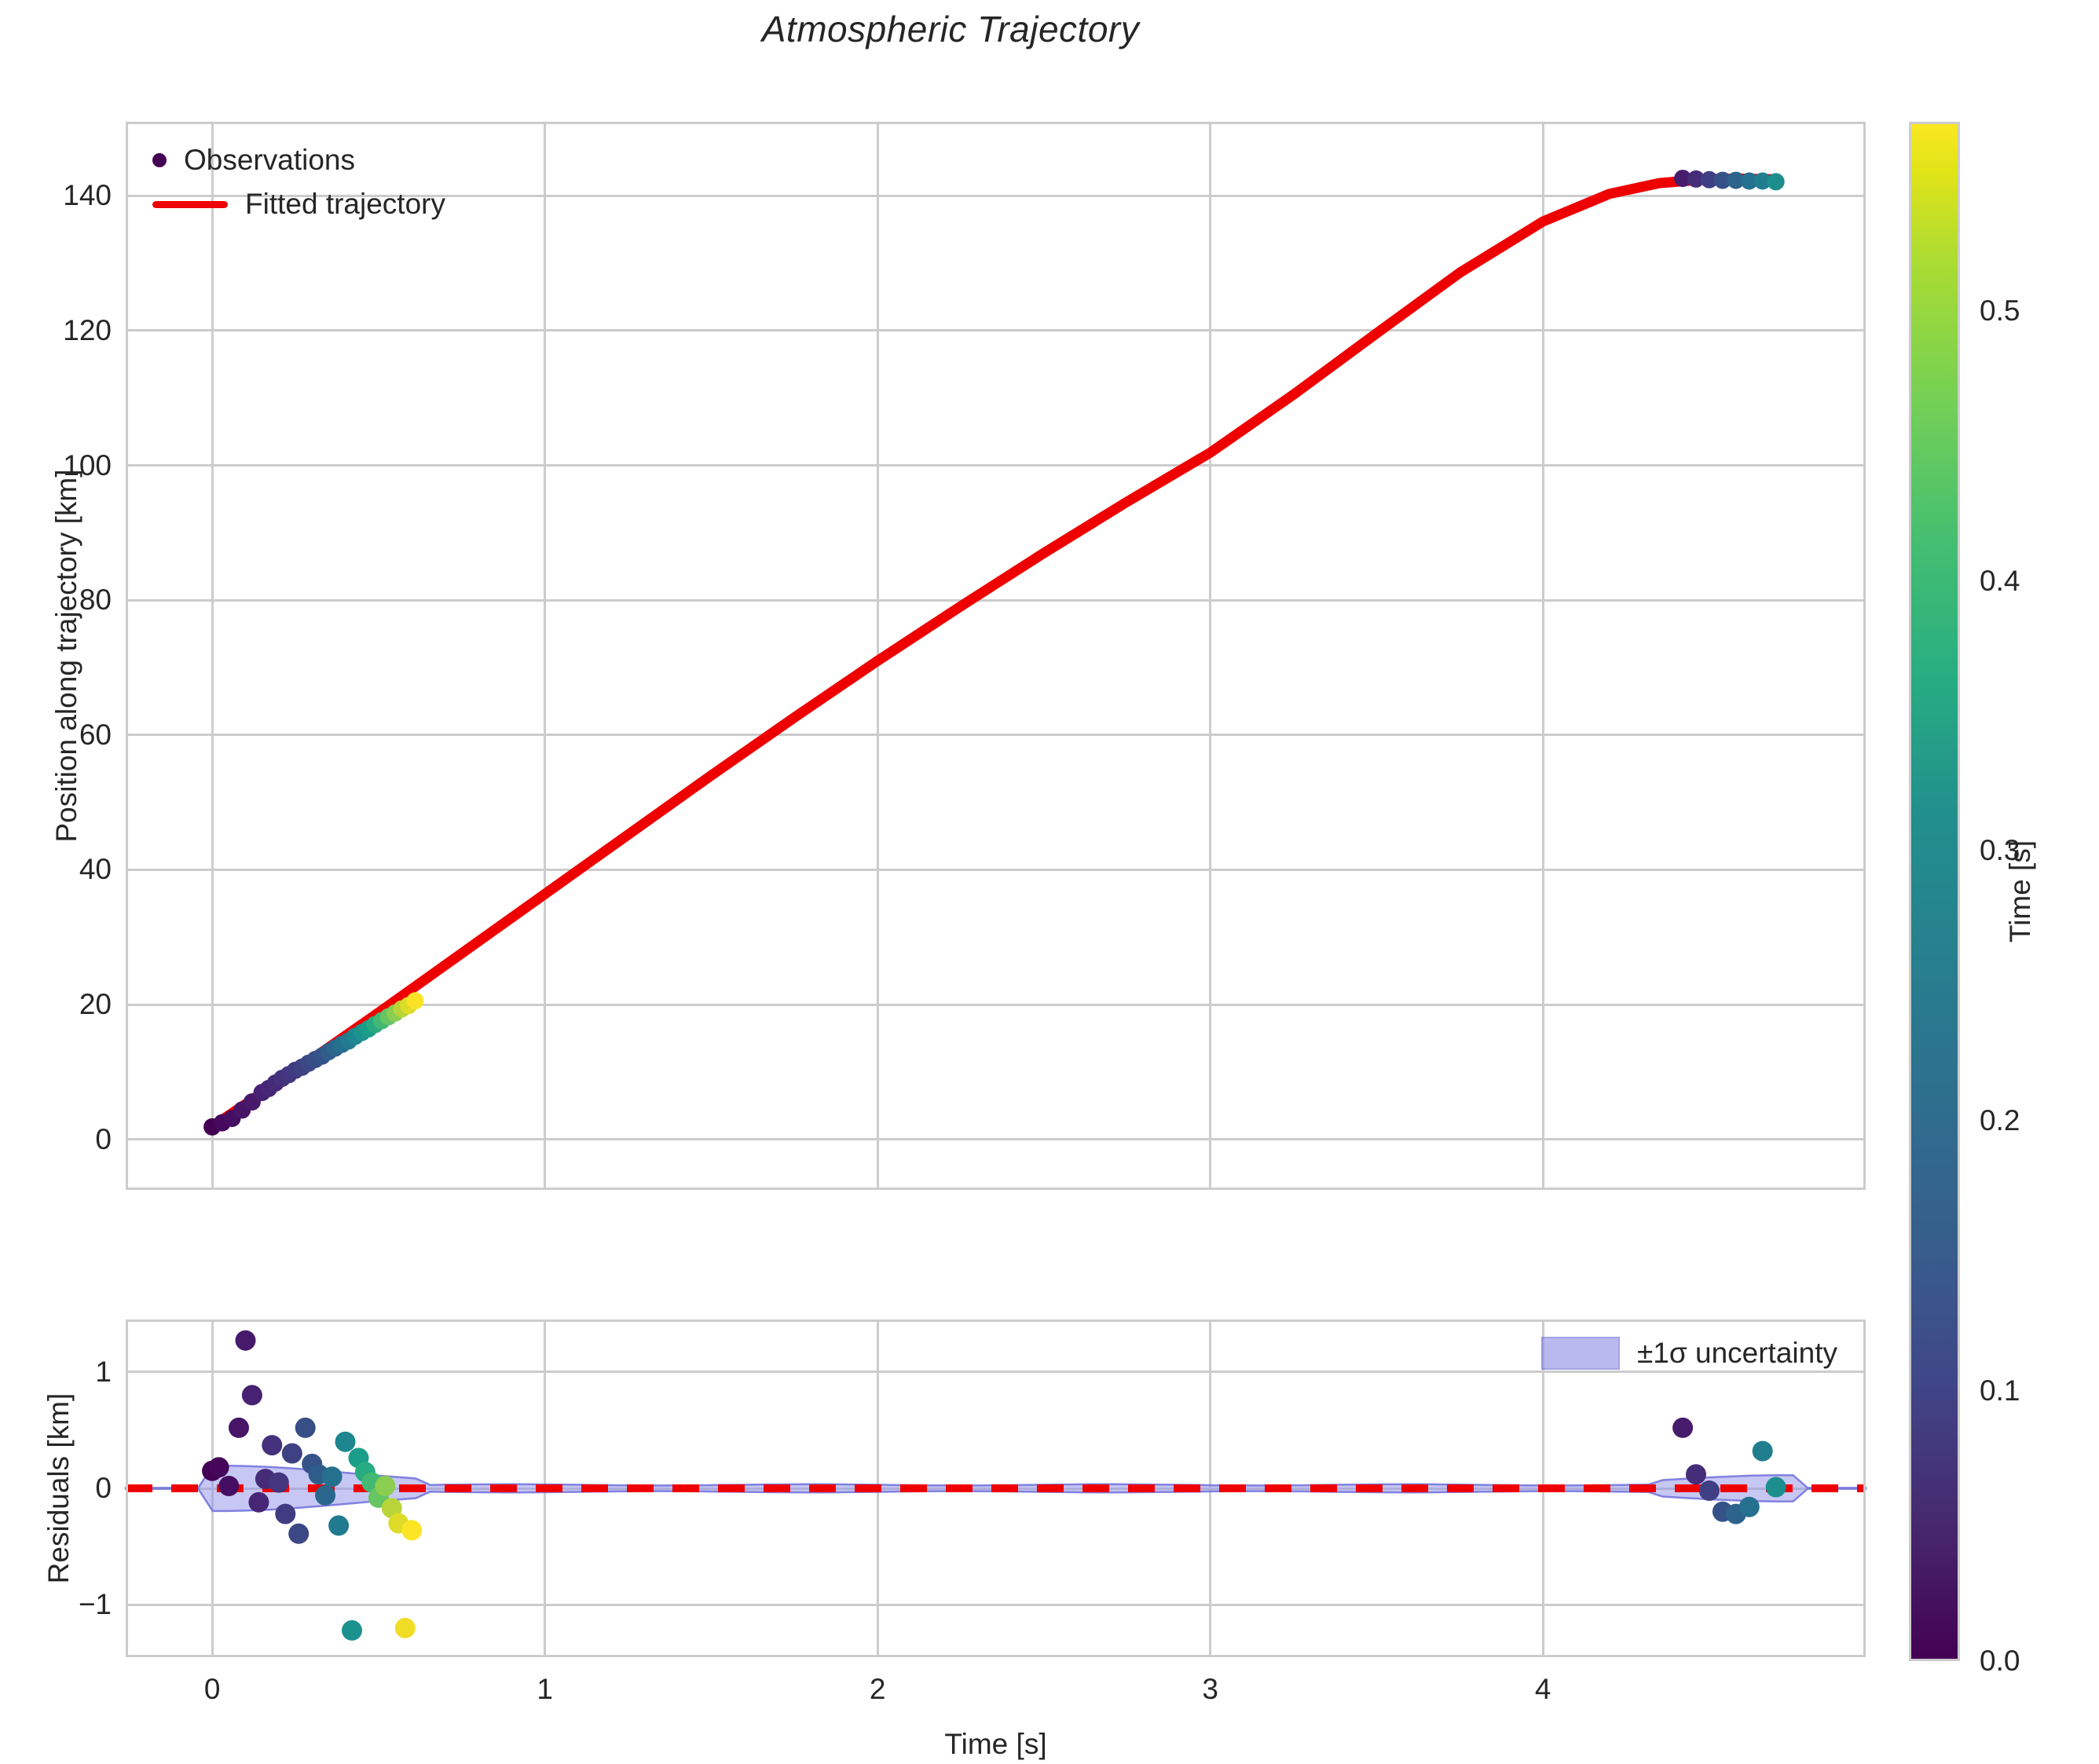 The height and width of the screenshot is (1764, 2099). Describe the element at coordinates (2000, 1120) in the screenshot. I see `colorbar-tick-label: 0.2` at that location.